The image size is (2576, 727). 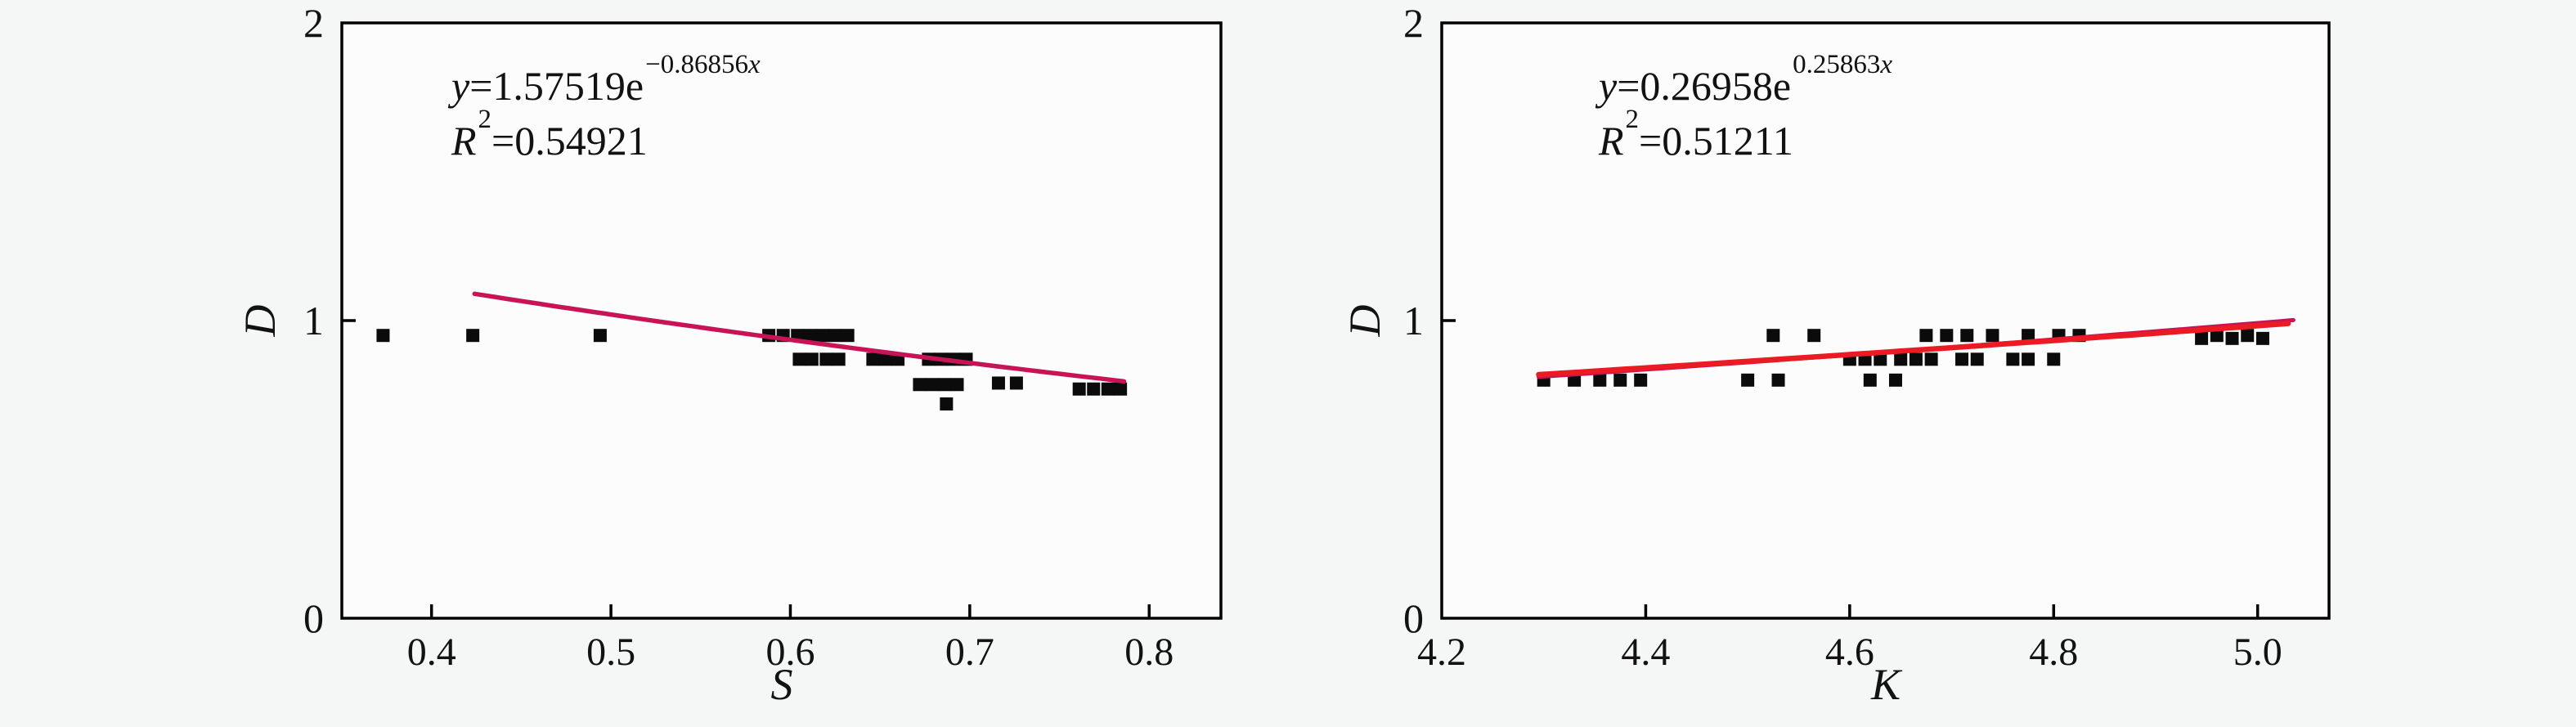 What do you see at coordinates (1850, 652) in the screenshot?
I see `x-tick-label: 4.6` at bounding box center [1850, 652].